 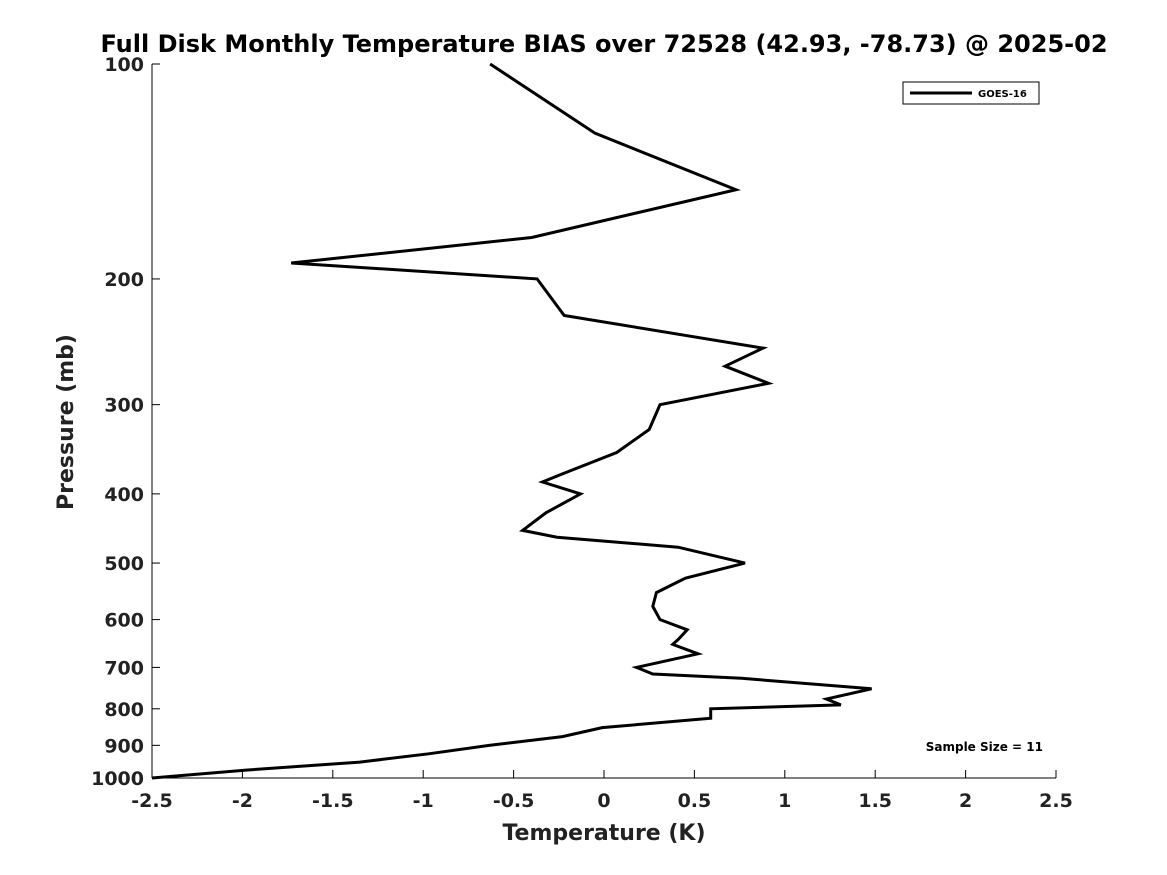 What do you see at coordinates (1002, 94) in the screenshot?
I see `legend-label-goes-16: GOES-16` at bounding box center [1002, 94].